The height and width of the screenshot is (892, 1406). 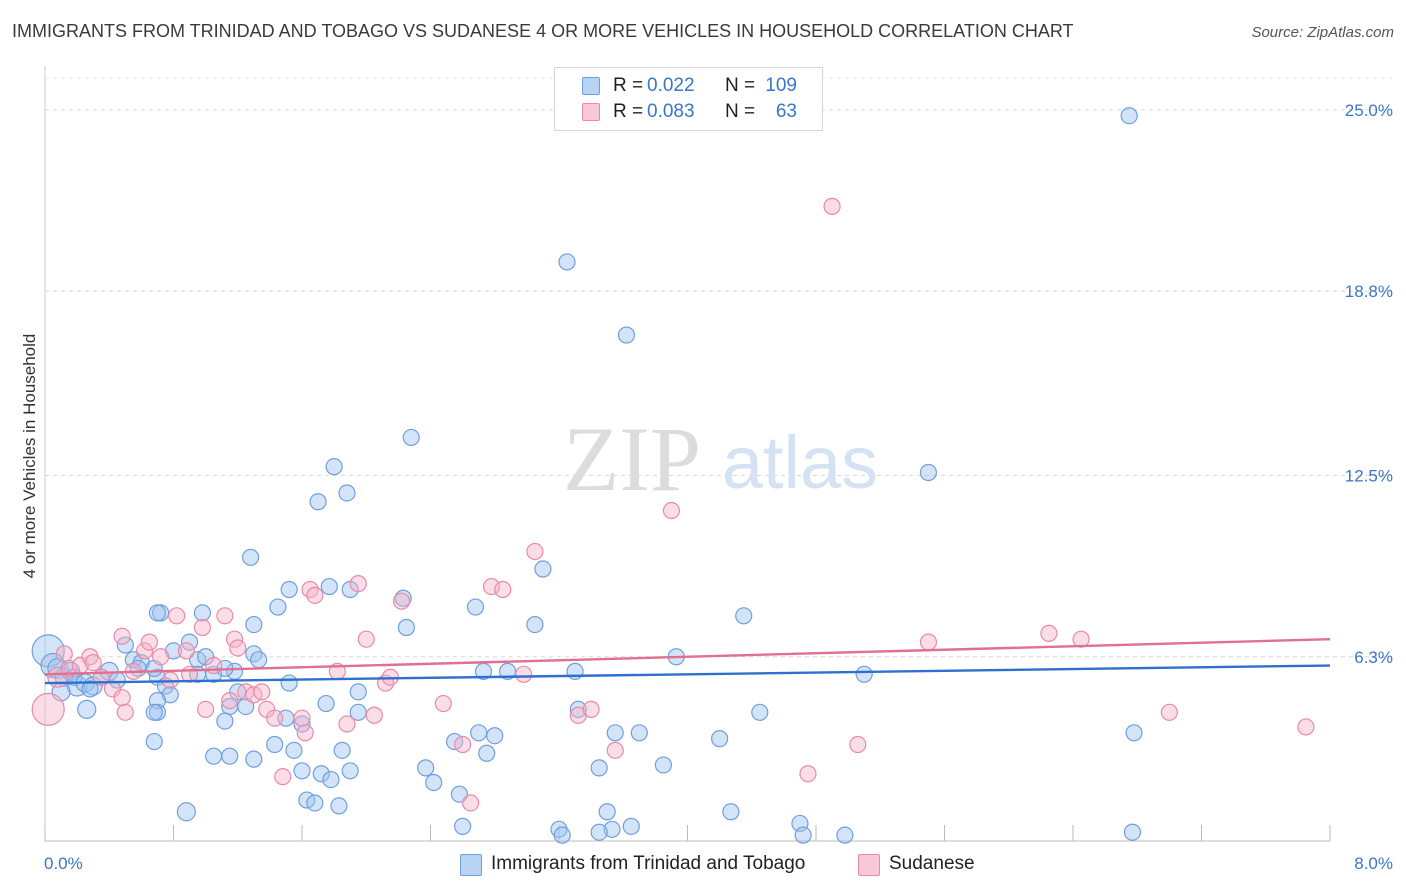 What do you see at coordinates (1373, 657) in the screenshot?
I see `y-tick-label: 6.3%` at bounding box center [1373, 657].